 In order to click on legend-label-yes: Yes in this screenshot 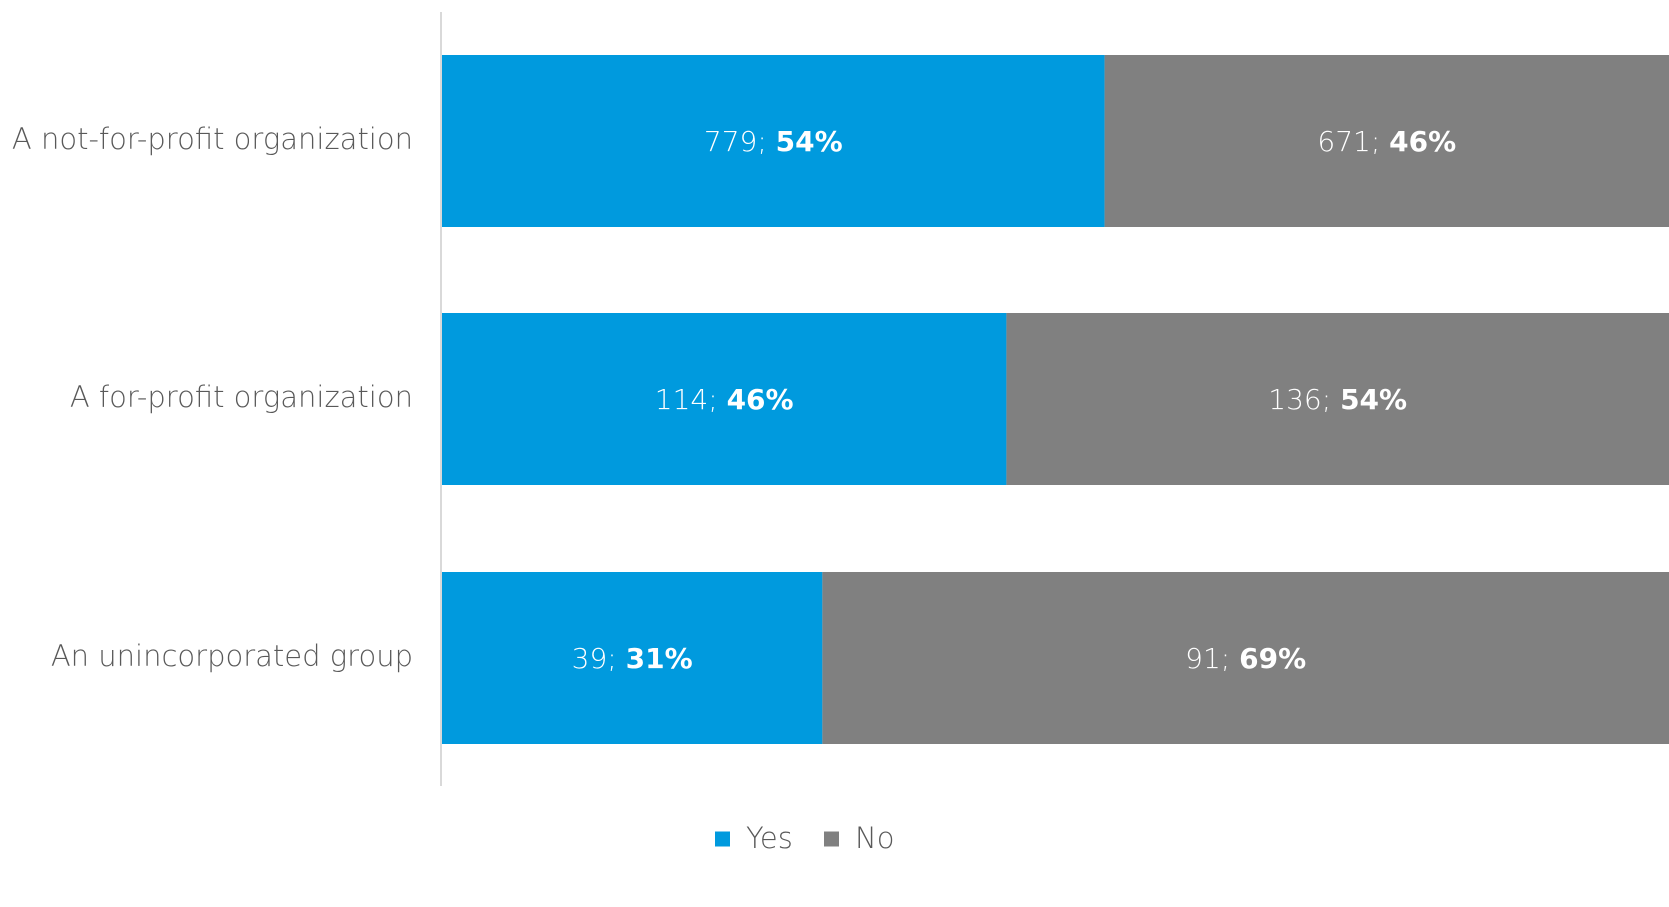, I will do `click(769, 838)`.